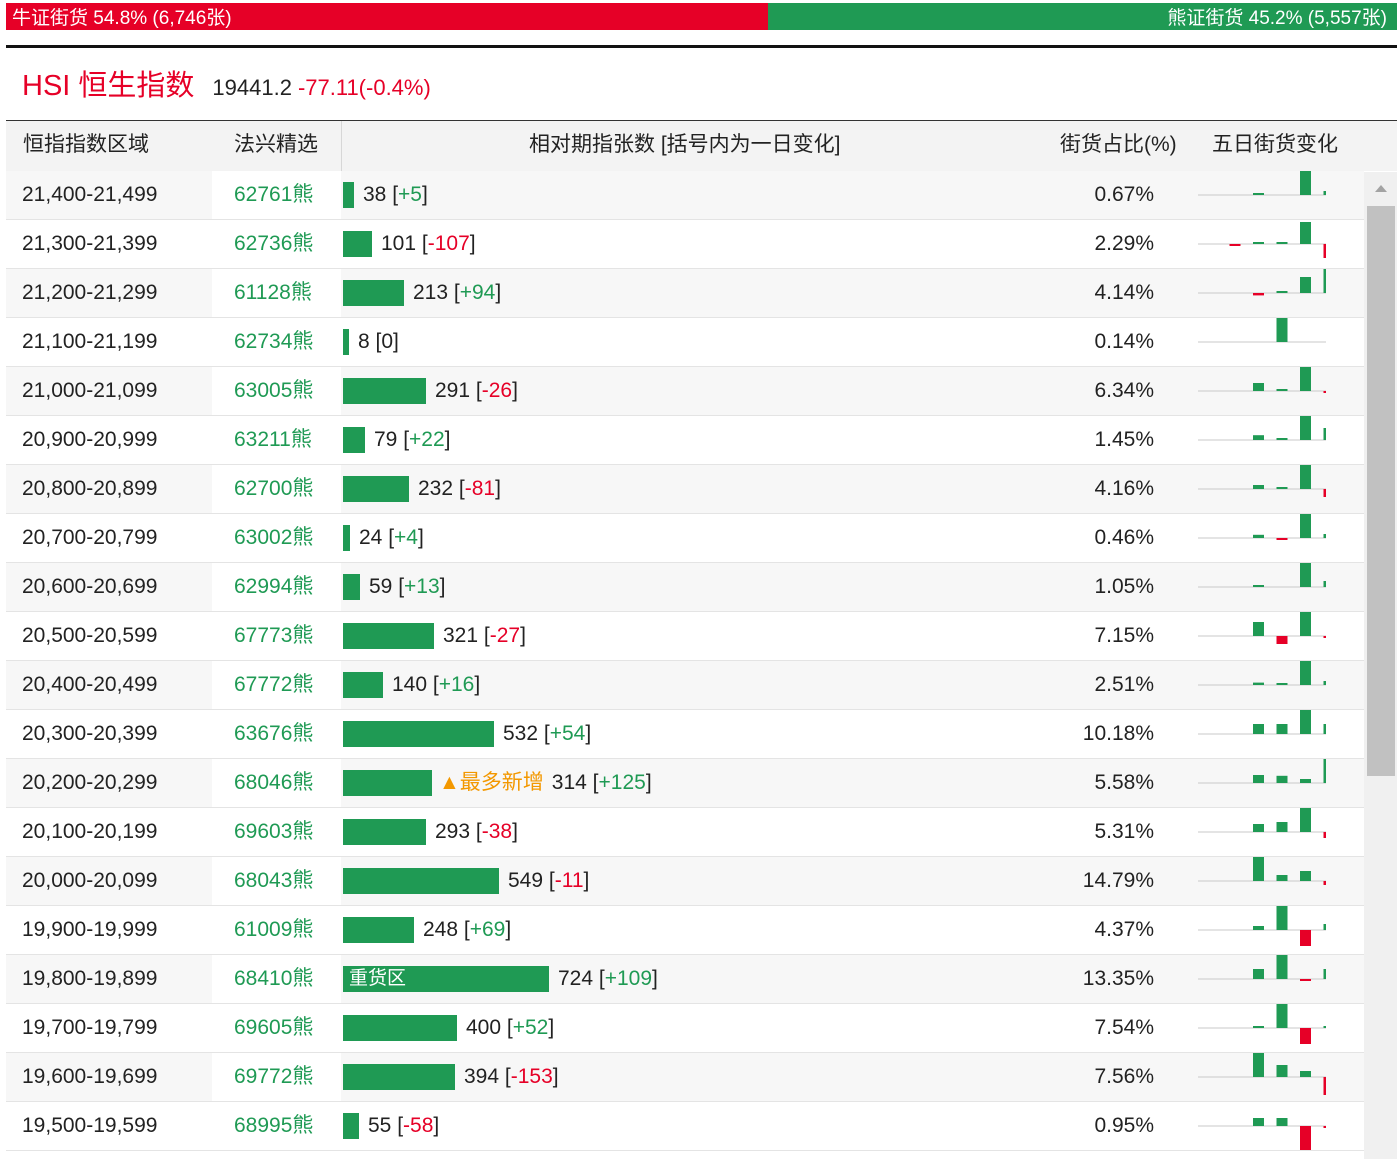  I want to click on warrant-link: 62761熊, so click(276, 195).